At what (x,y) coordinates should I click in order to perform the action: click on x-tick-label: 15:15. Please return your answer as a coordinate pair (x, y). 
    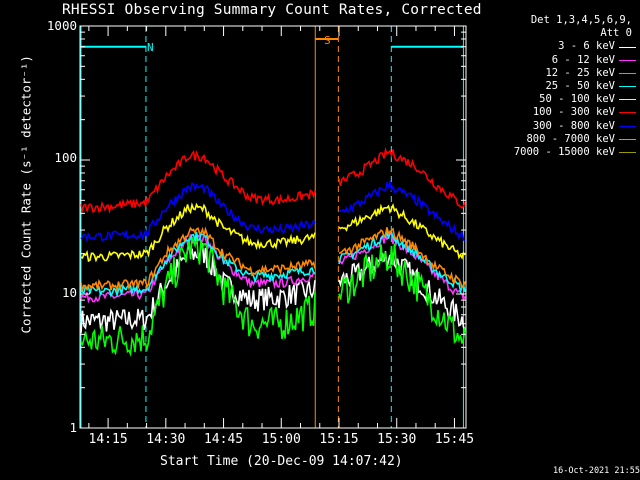
    Looking at the image, I should click on (339, 439).